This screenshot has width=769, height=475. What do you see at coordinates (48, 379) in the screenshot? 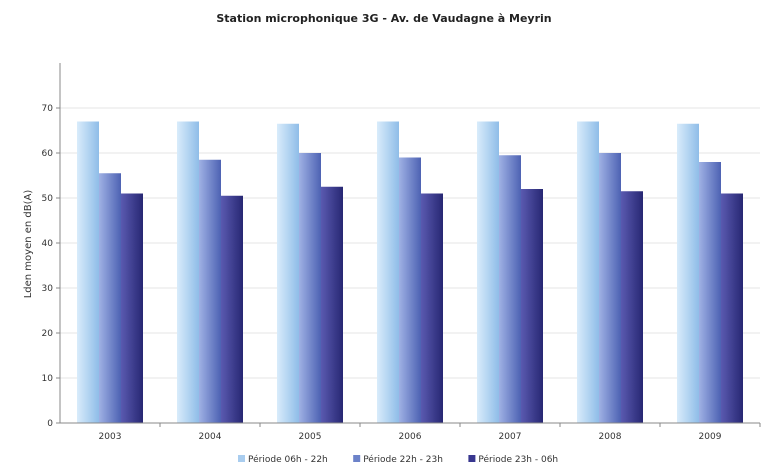
I see `y-tick-label: 10` at bounding box center [48, 379].